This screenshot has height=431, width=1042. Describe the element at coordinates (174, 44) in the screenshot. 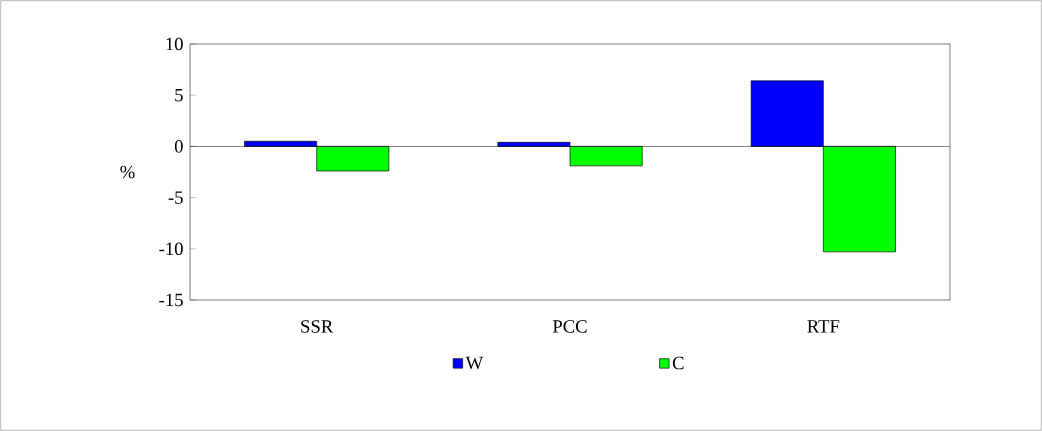

I see `y-tick-label: 10` at that location.